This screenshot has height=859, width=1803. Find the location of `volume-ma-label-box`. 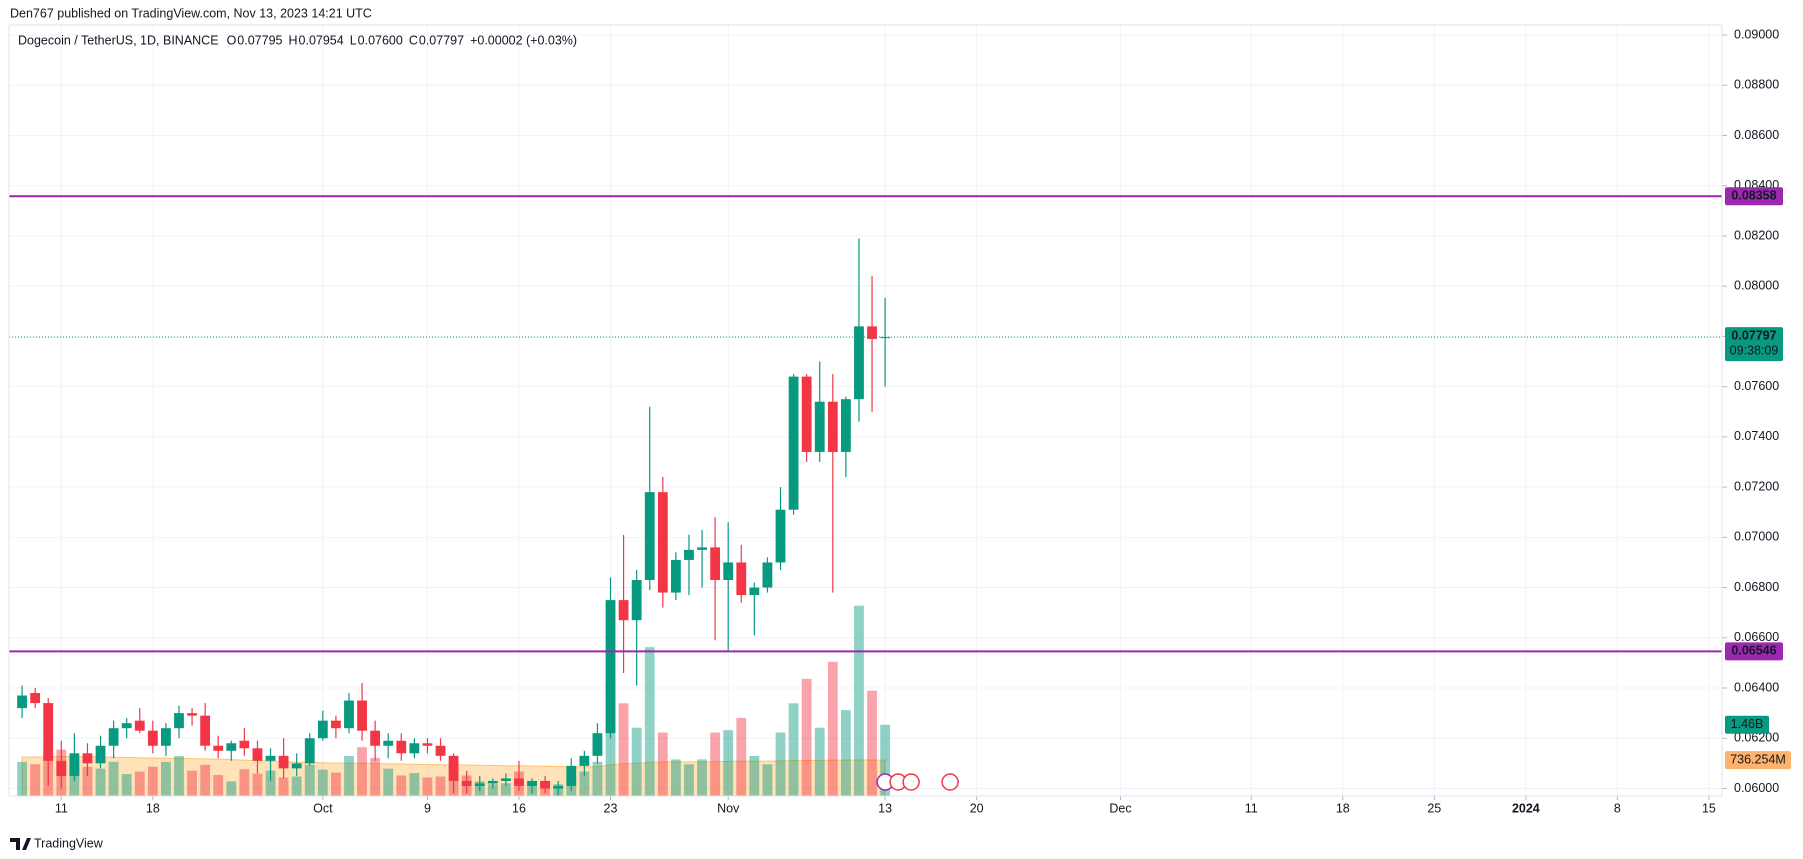

volume-ma-label-box is located at coordinates (1758, 760).